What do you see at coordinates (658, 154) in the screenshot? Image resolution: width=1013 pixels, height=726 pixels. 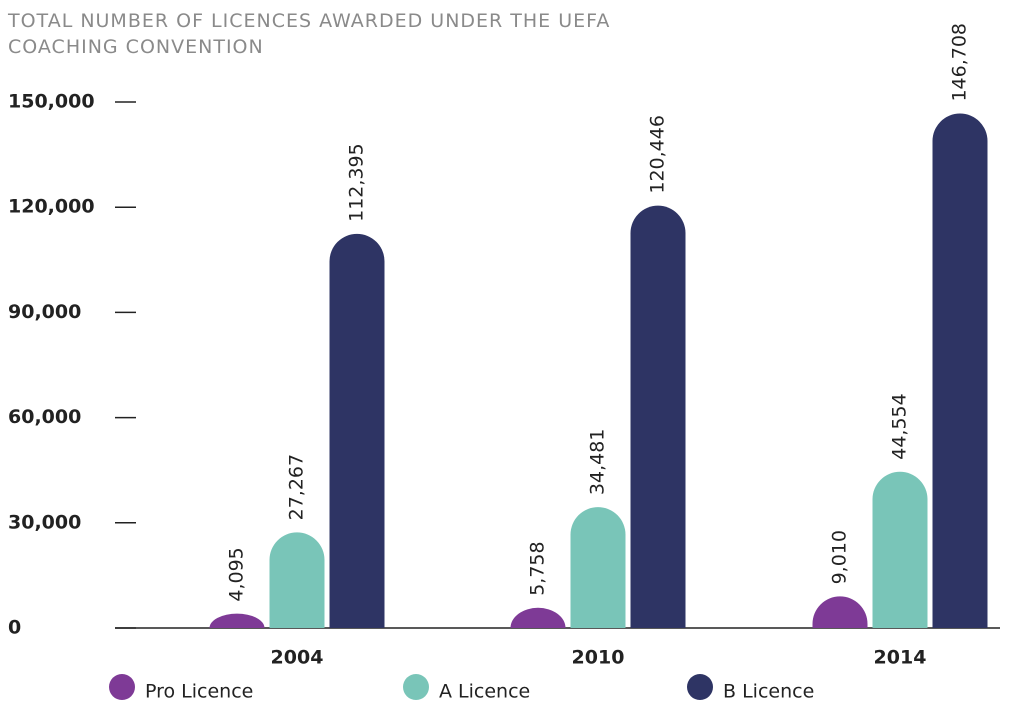 I see `value-label: 120,446` at bounding box center [658, 154].